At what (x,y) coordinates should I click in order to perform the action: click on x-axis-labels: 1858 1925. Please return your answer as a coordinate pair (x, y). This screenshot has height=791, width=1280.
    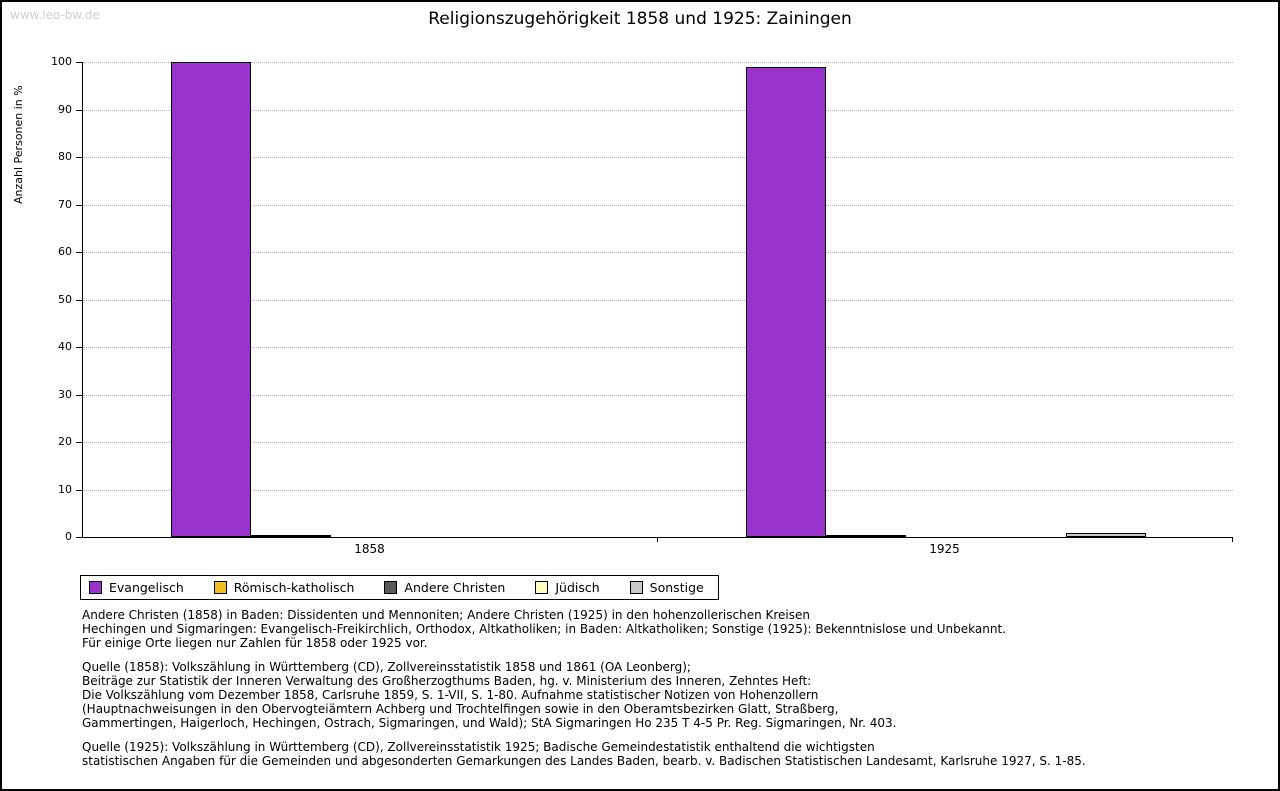
    Looking at the image, I should click on (657, 550).